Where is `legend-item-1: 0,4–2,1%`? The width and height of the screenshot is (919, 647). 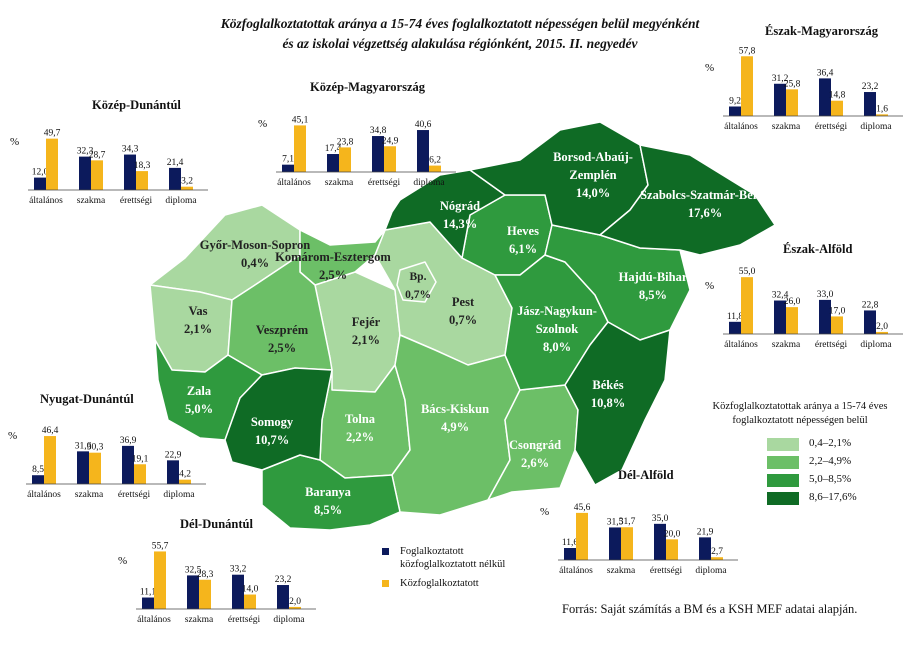
legend-item-1: 0,4–2,1% is located at coordinates (841, 445).